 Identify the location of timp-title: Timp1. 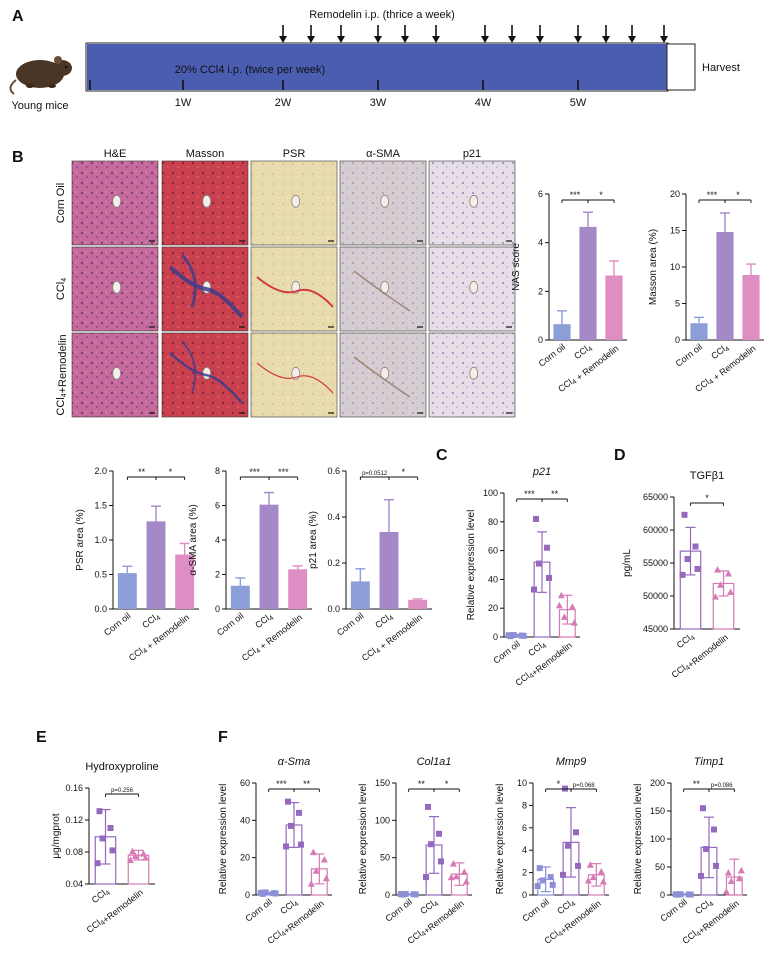
(709, 762).